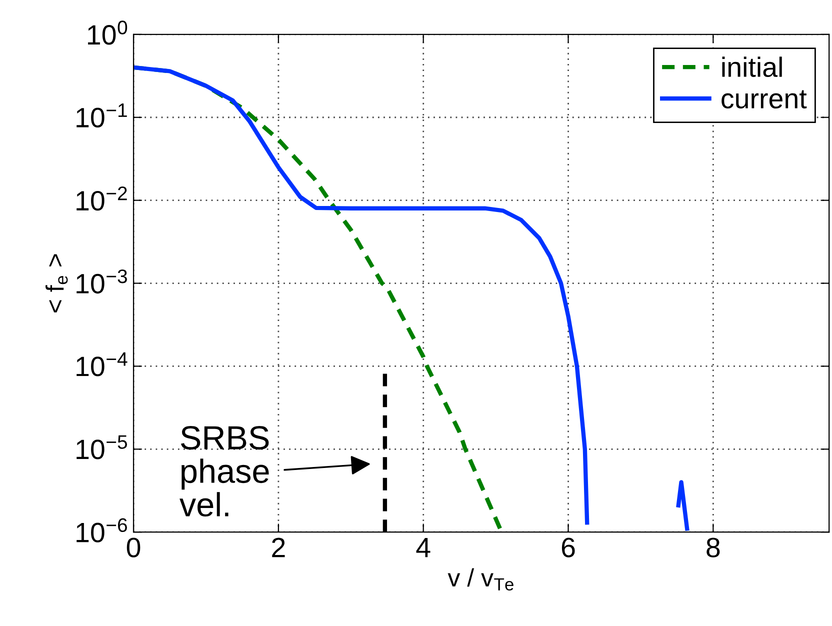 The height and width of the screenshot is (626, 832). Describe the element at coordinates (278, 548) in the screenshot. I see `x-tick-label: 2` at that location.